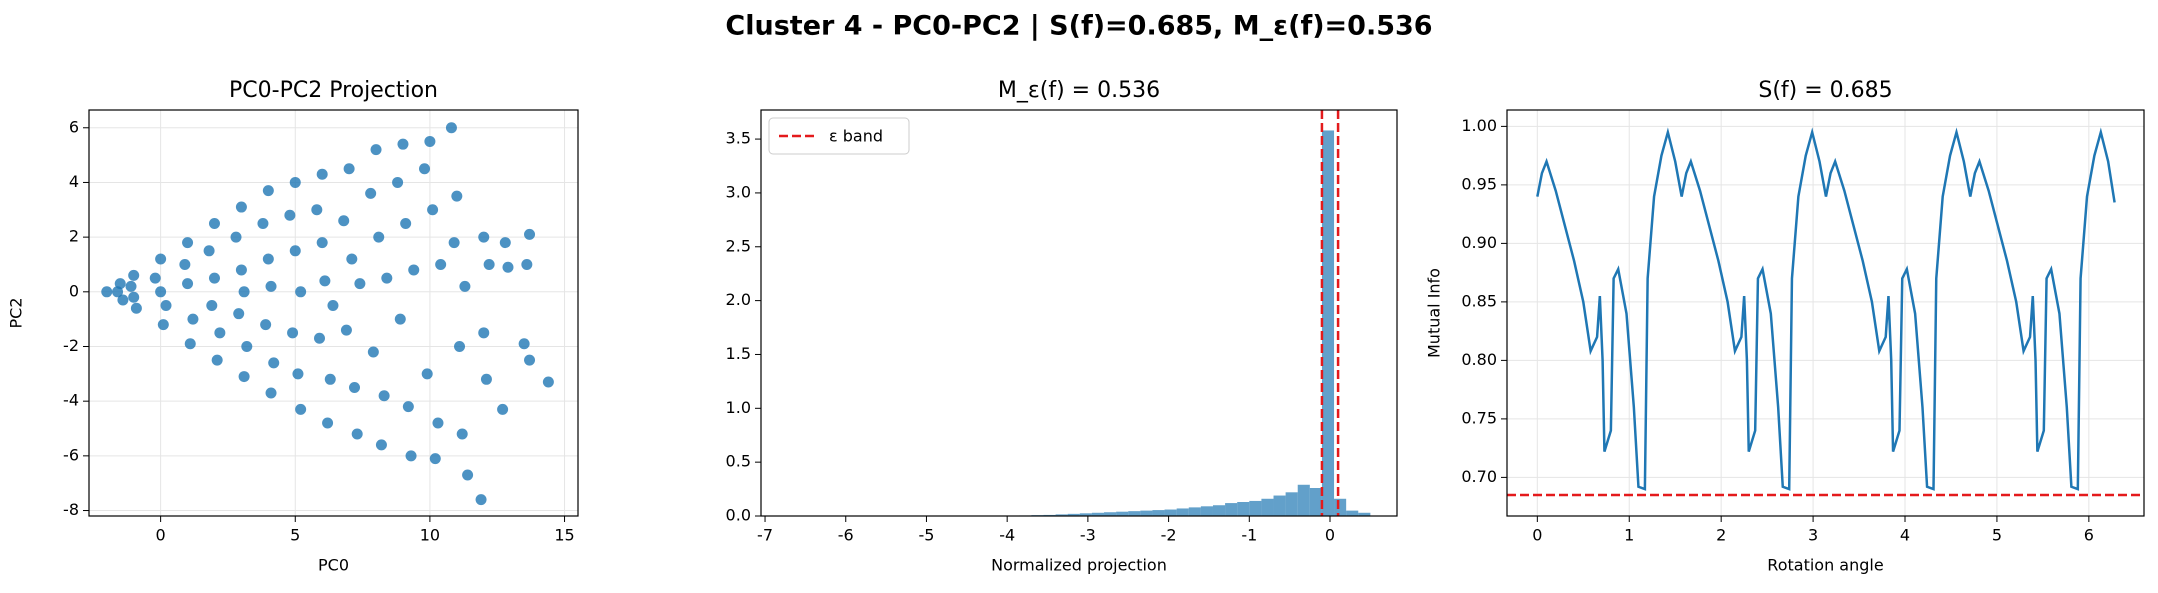 This screenshot has width=2158, height=593. I want to click on y-tick-label: 1.0, so click(738, 407).